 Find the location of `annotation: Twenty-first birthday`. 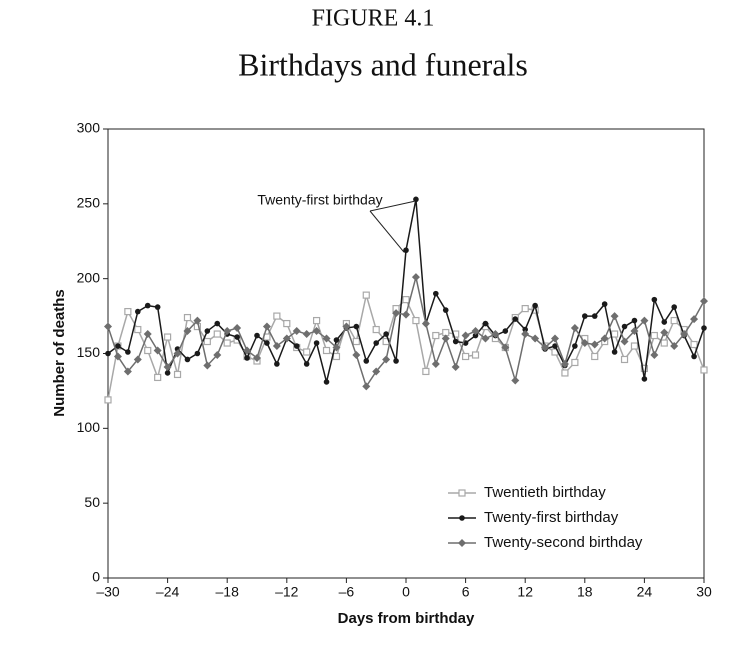

annotation: Twenty-first birthday is located at coordinates (319, 200).